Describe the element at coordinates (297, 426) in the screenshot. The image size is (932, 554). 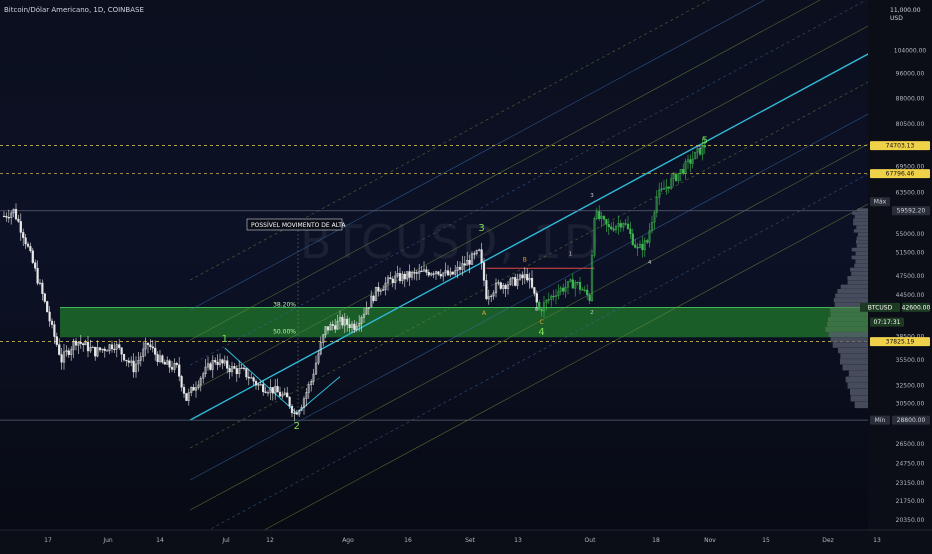
I see `wave-label: 2` at that location.